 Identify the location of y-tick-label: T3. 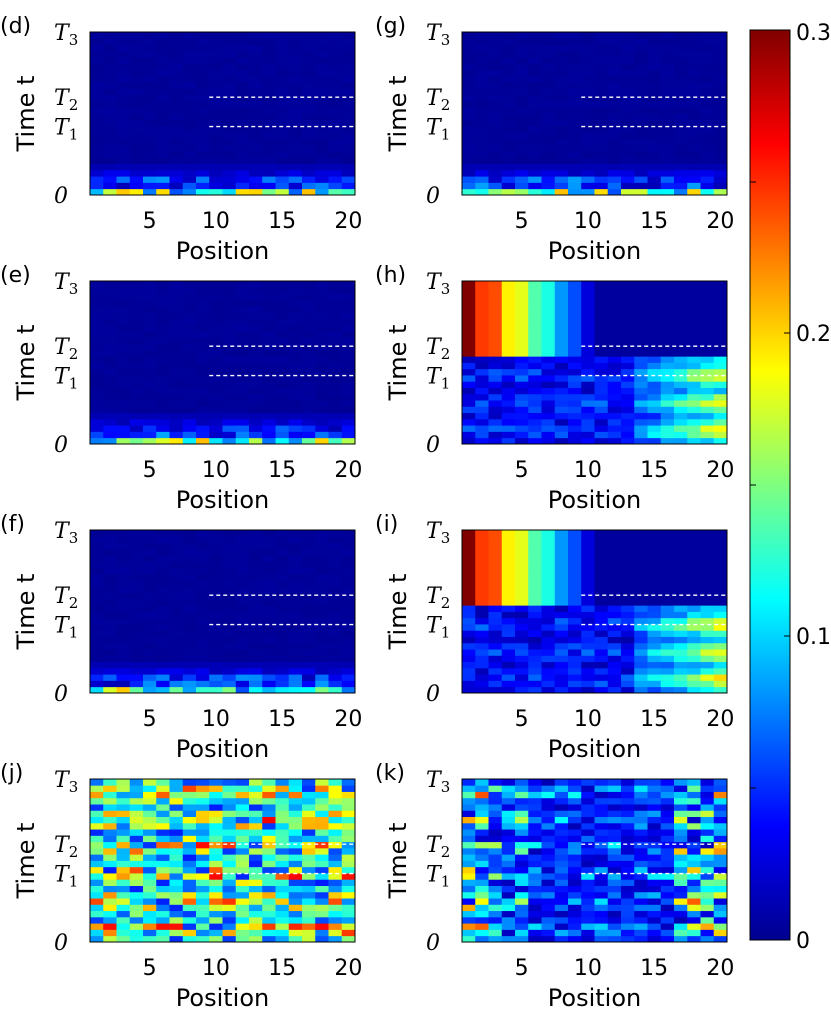
(66, 284).